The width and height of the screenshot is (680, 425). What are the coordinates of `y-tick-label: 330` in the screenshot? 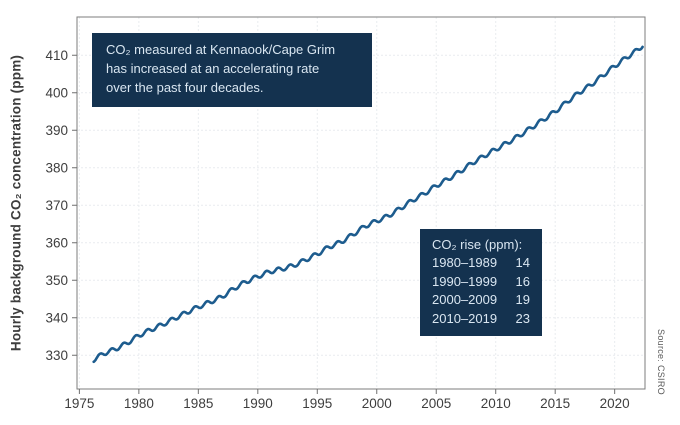 It's located at (56, 355).